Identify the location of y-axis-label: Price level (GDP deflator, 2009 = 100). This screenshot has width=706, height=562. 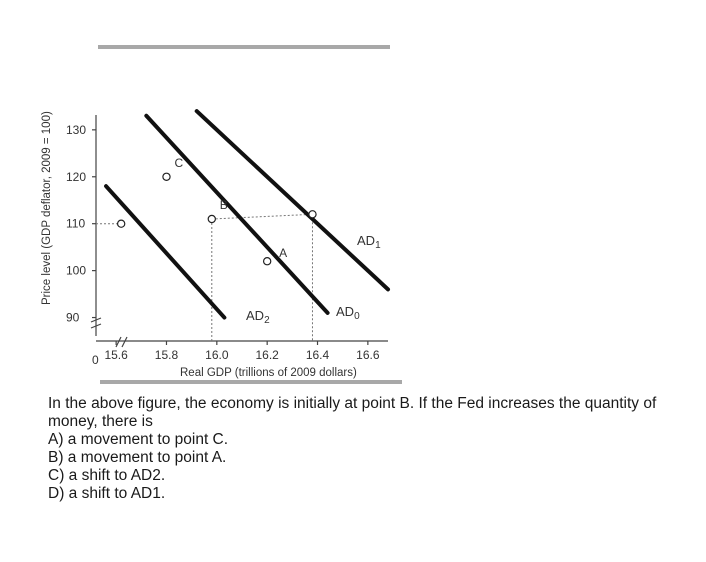
(47, 208).